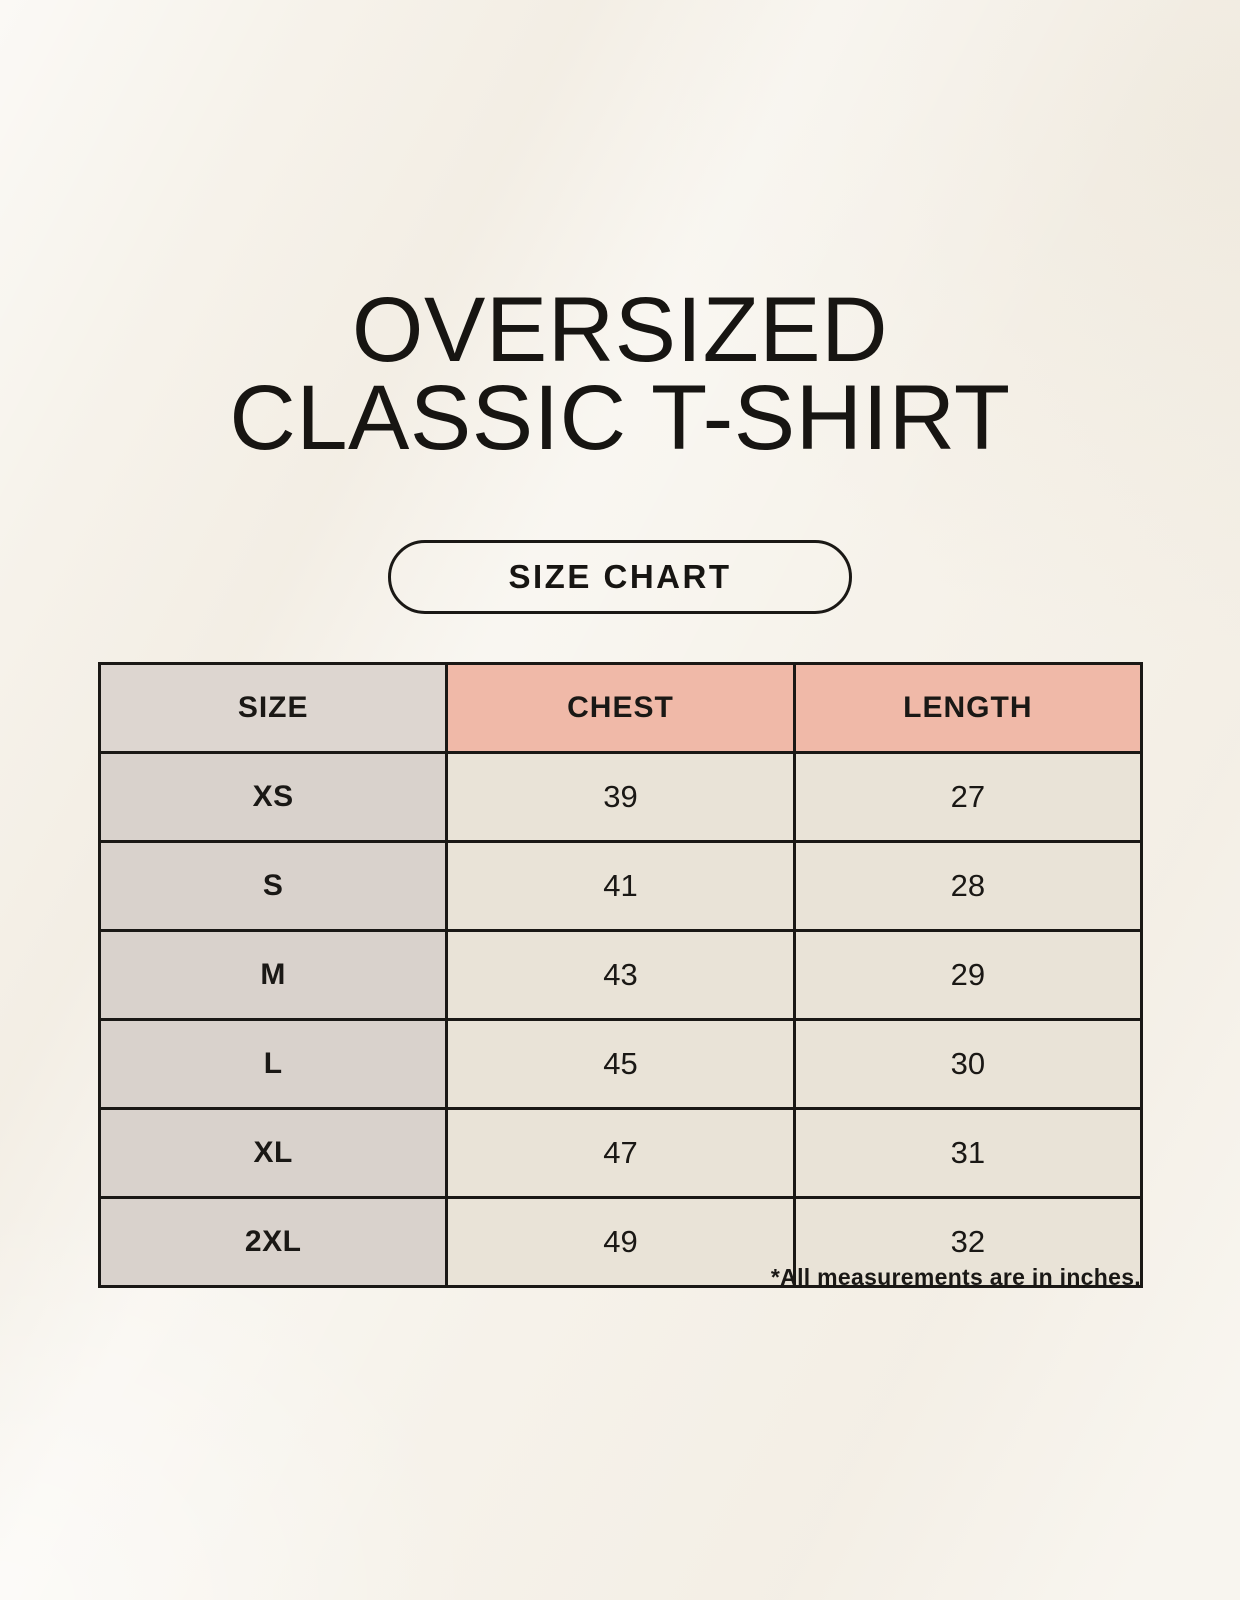 The width and height of the screenshot is (1240, 1600). I want to click on size-chart-button: SIZE CHART, so click(620, 577).